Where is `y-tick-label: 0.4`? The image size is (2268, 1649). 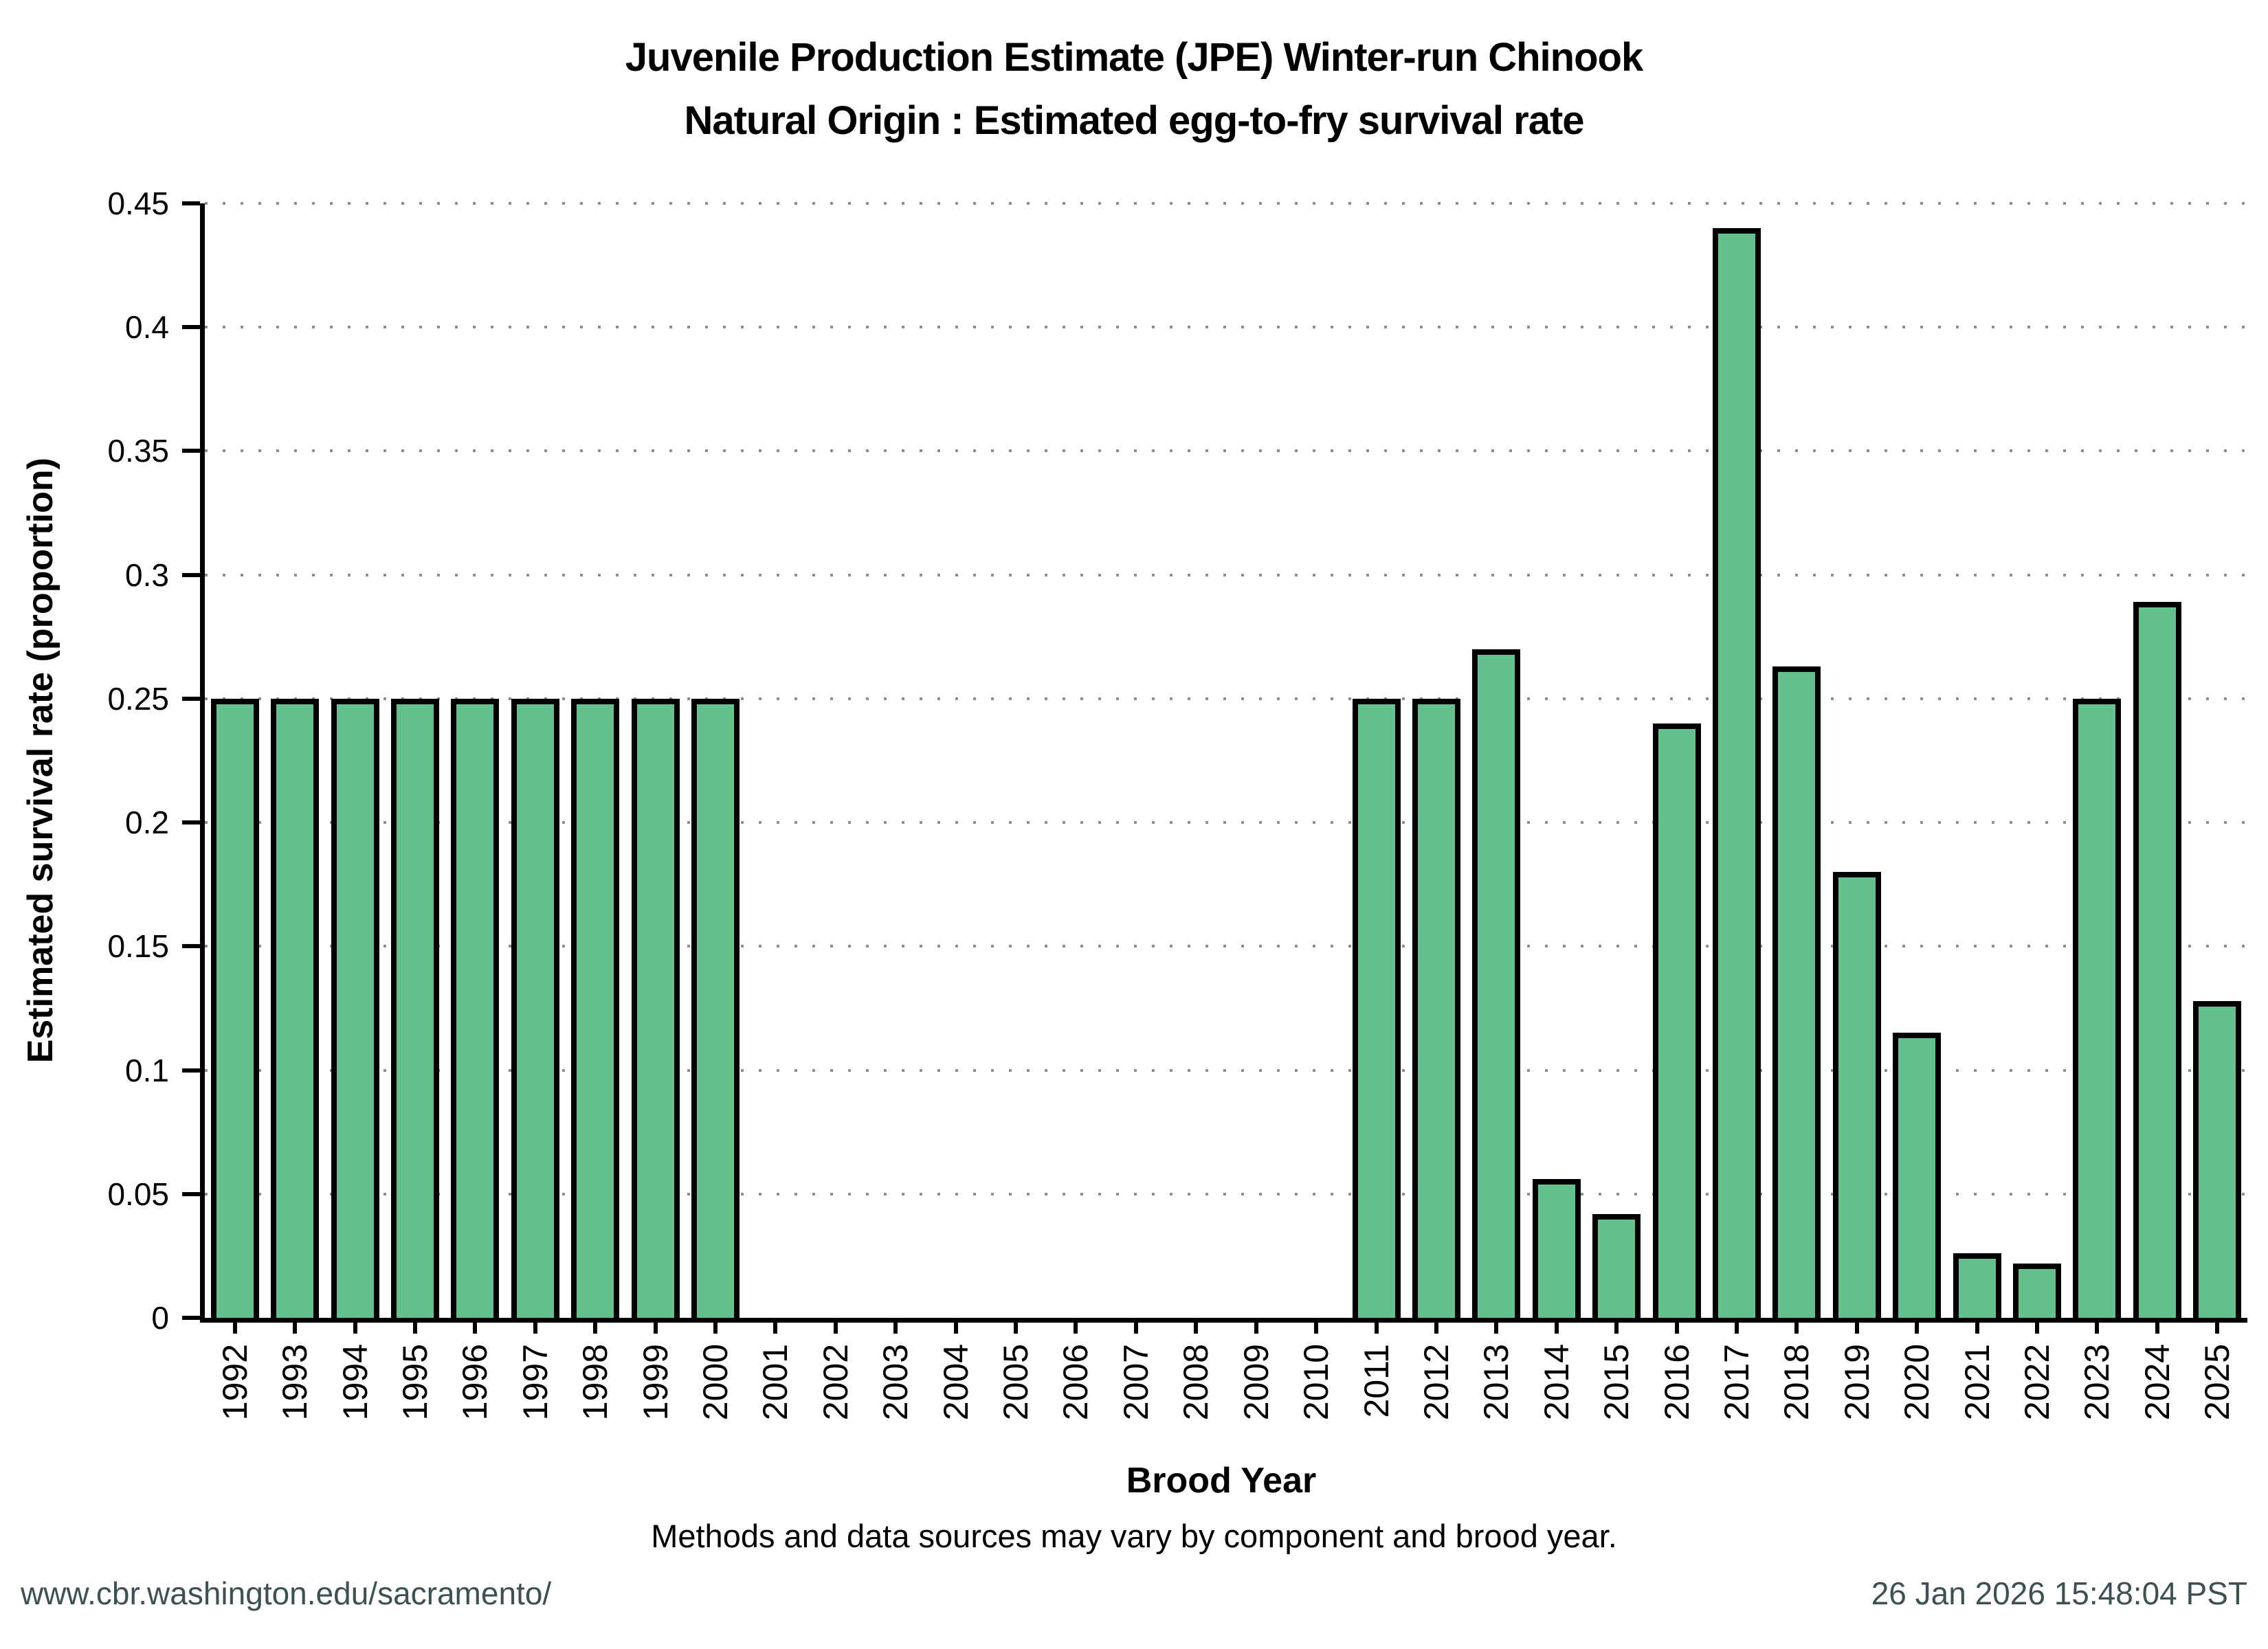 y-tick-label: 0.4 is located at coordinates (147, 327).